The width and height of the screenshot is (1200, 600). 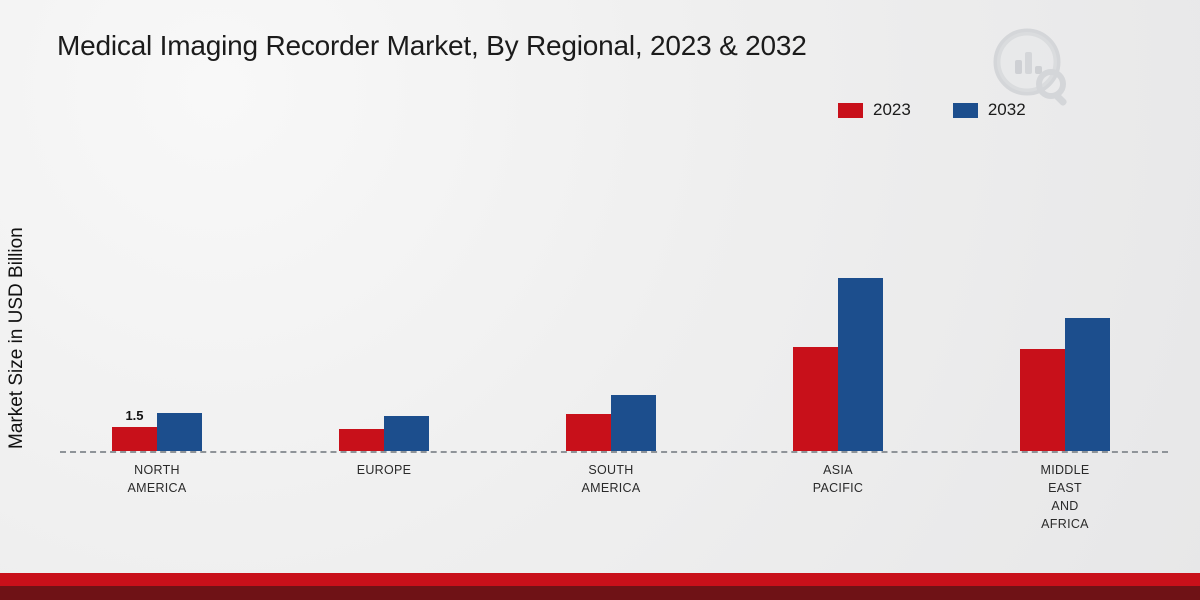 I want to click on x-axis-baseline, so click(x=614, y=452).